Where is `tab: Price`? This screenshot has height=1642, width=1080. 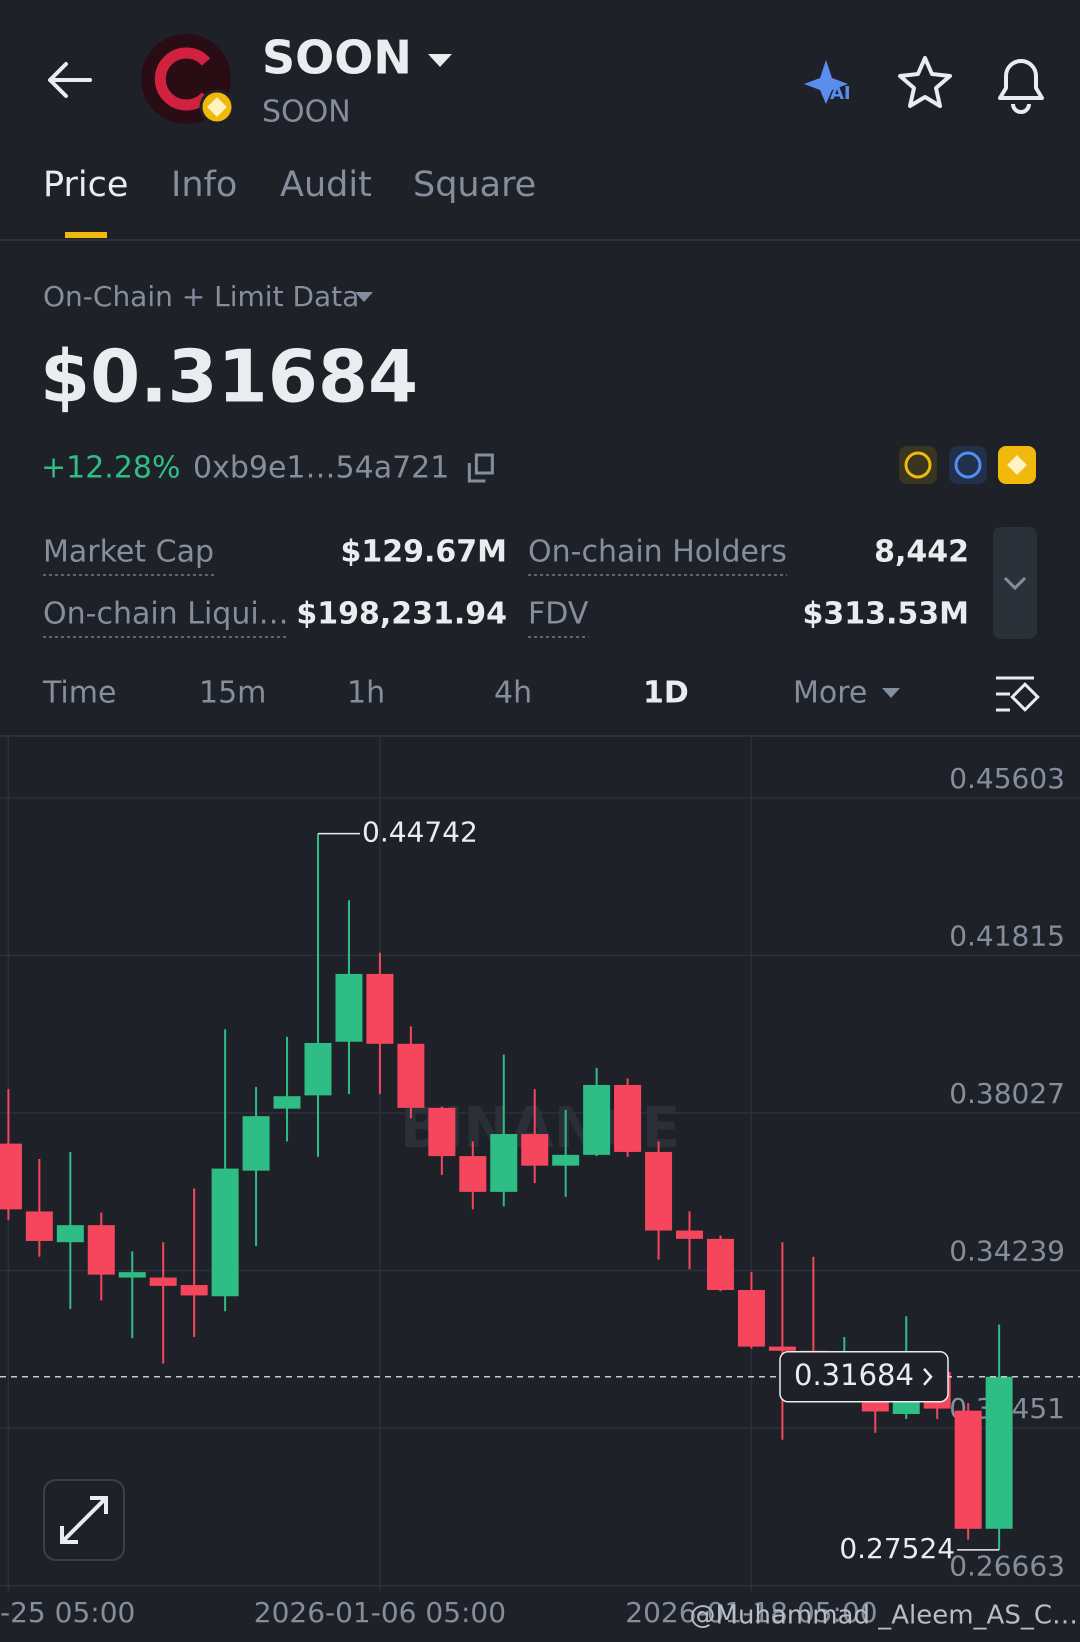 tab: Price is located at coordinates (85, 185).